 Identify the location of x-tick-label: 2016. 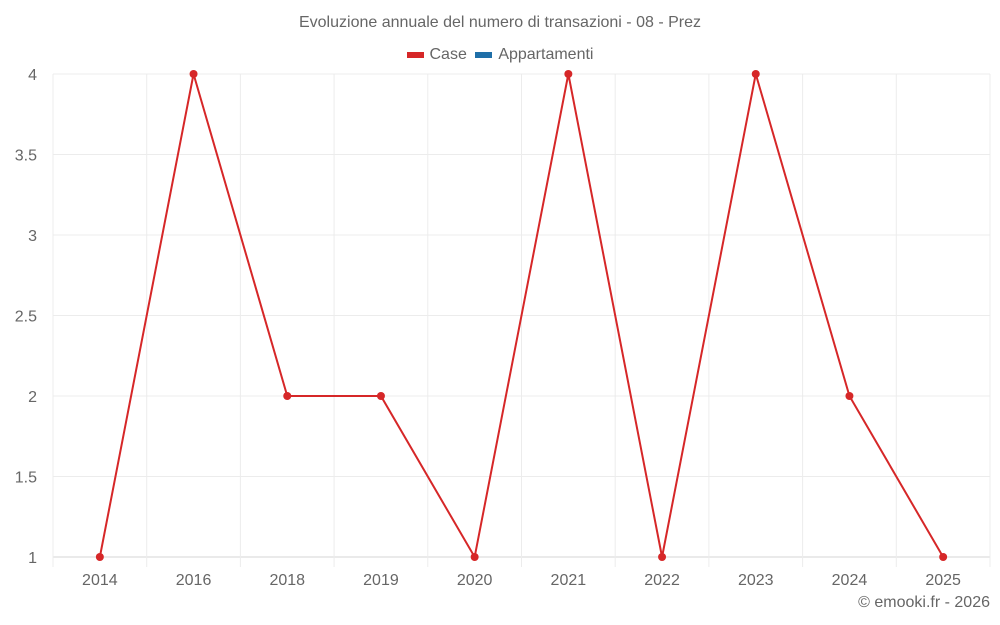
(194, 580).